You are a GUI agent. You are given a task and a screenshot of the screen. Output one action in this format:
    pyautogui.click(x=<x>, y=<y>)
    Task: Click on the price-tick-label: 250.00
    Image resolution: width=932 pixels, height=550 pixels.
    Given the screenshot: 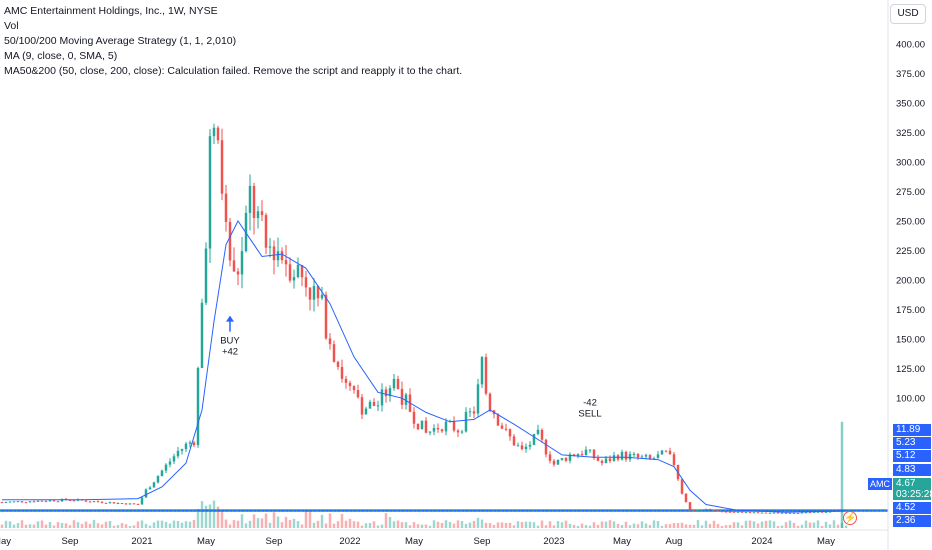 What is the action you would take?
    pyautogui.click(x=910, y=222)
    